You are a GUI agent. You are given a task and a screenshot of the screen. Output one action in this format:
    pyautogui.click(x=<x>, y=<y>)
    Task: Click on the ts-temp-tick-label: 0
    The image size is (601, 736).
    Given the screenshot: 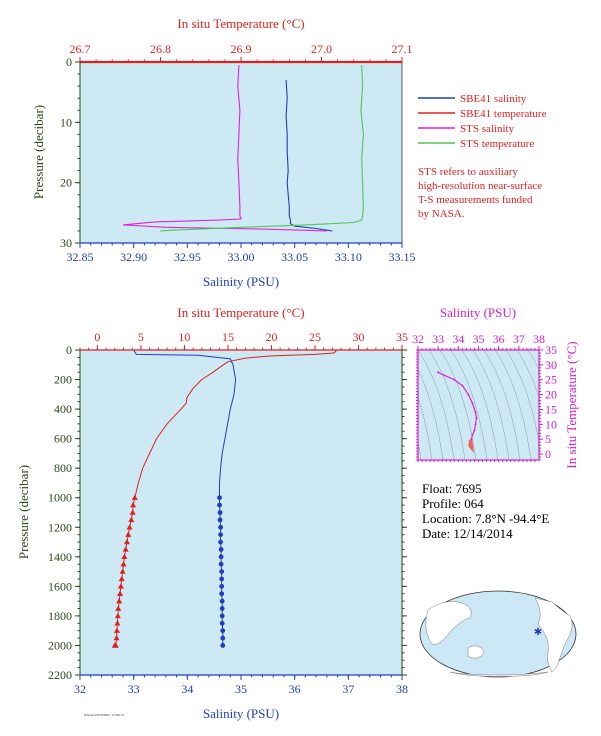 What is the action you would take?
    pyautogui.click(x=548, y=454)
    